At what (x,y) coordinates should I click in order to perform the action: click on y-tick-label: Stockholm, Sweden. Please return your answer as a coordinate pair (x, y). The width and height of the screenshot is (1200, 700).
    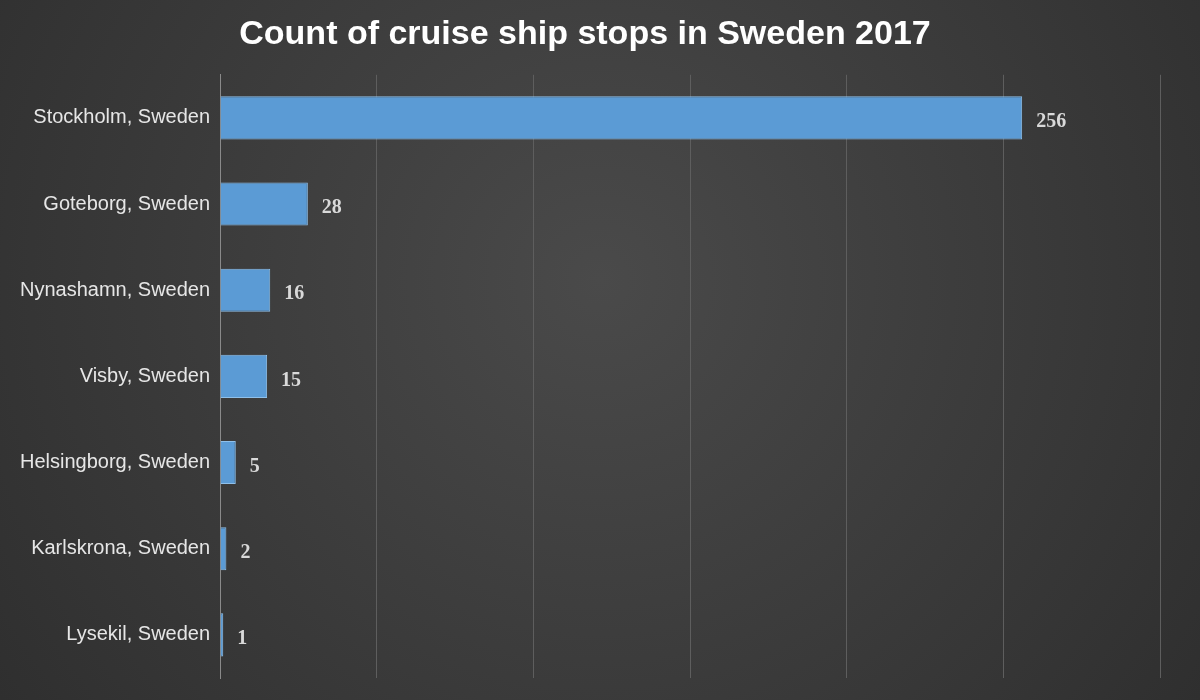
    Looking at the image, I should click on (122, 116).